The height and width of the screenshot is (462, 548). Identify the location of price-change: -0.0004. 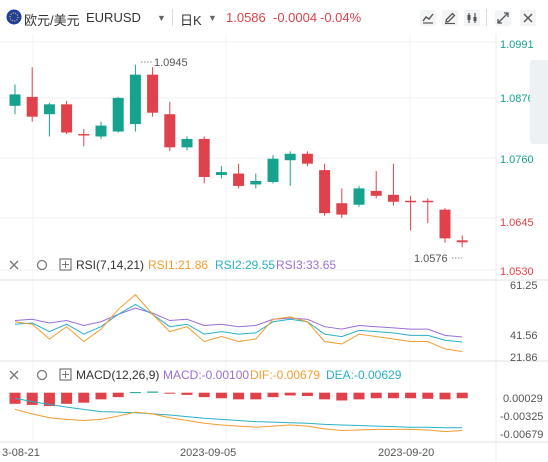
(295, 17).